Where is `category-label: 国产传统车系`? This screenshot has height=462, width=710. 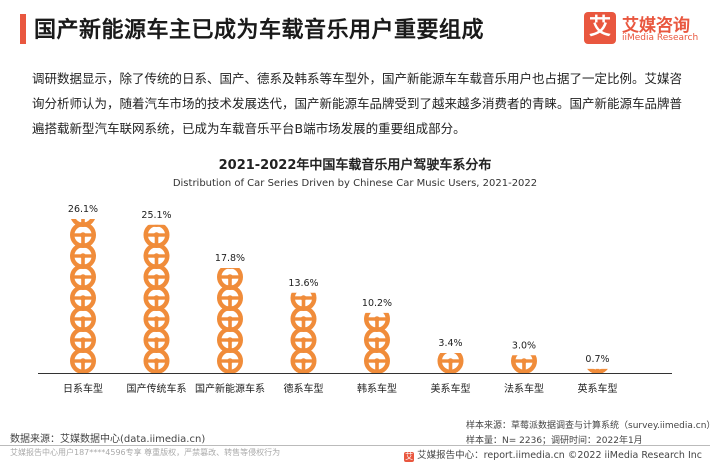 category-label: 国产传统车系 is located at coordinates (157, 388).